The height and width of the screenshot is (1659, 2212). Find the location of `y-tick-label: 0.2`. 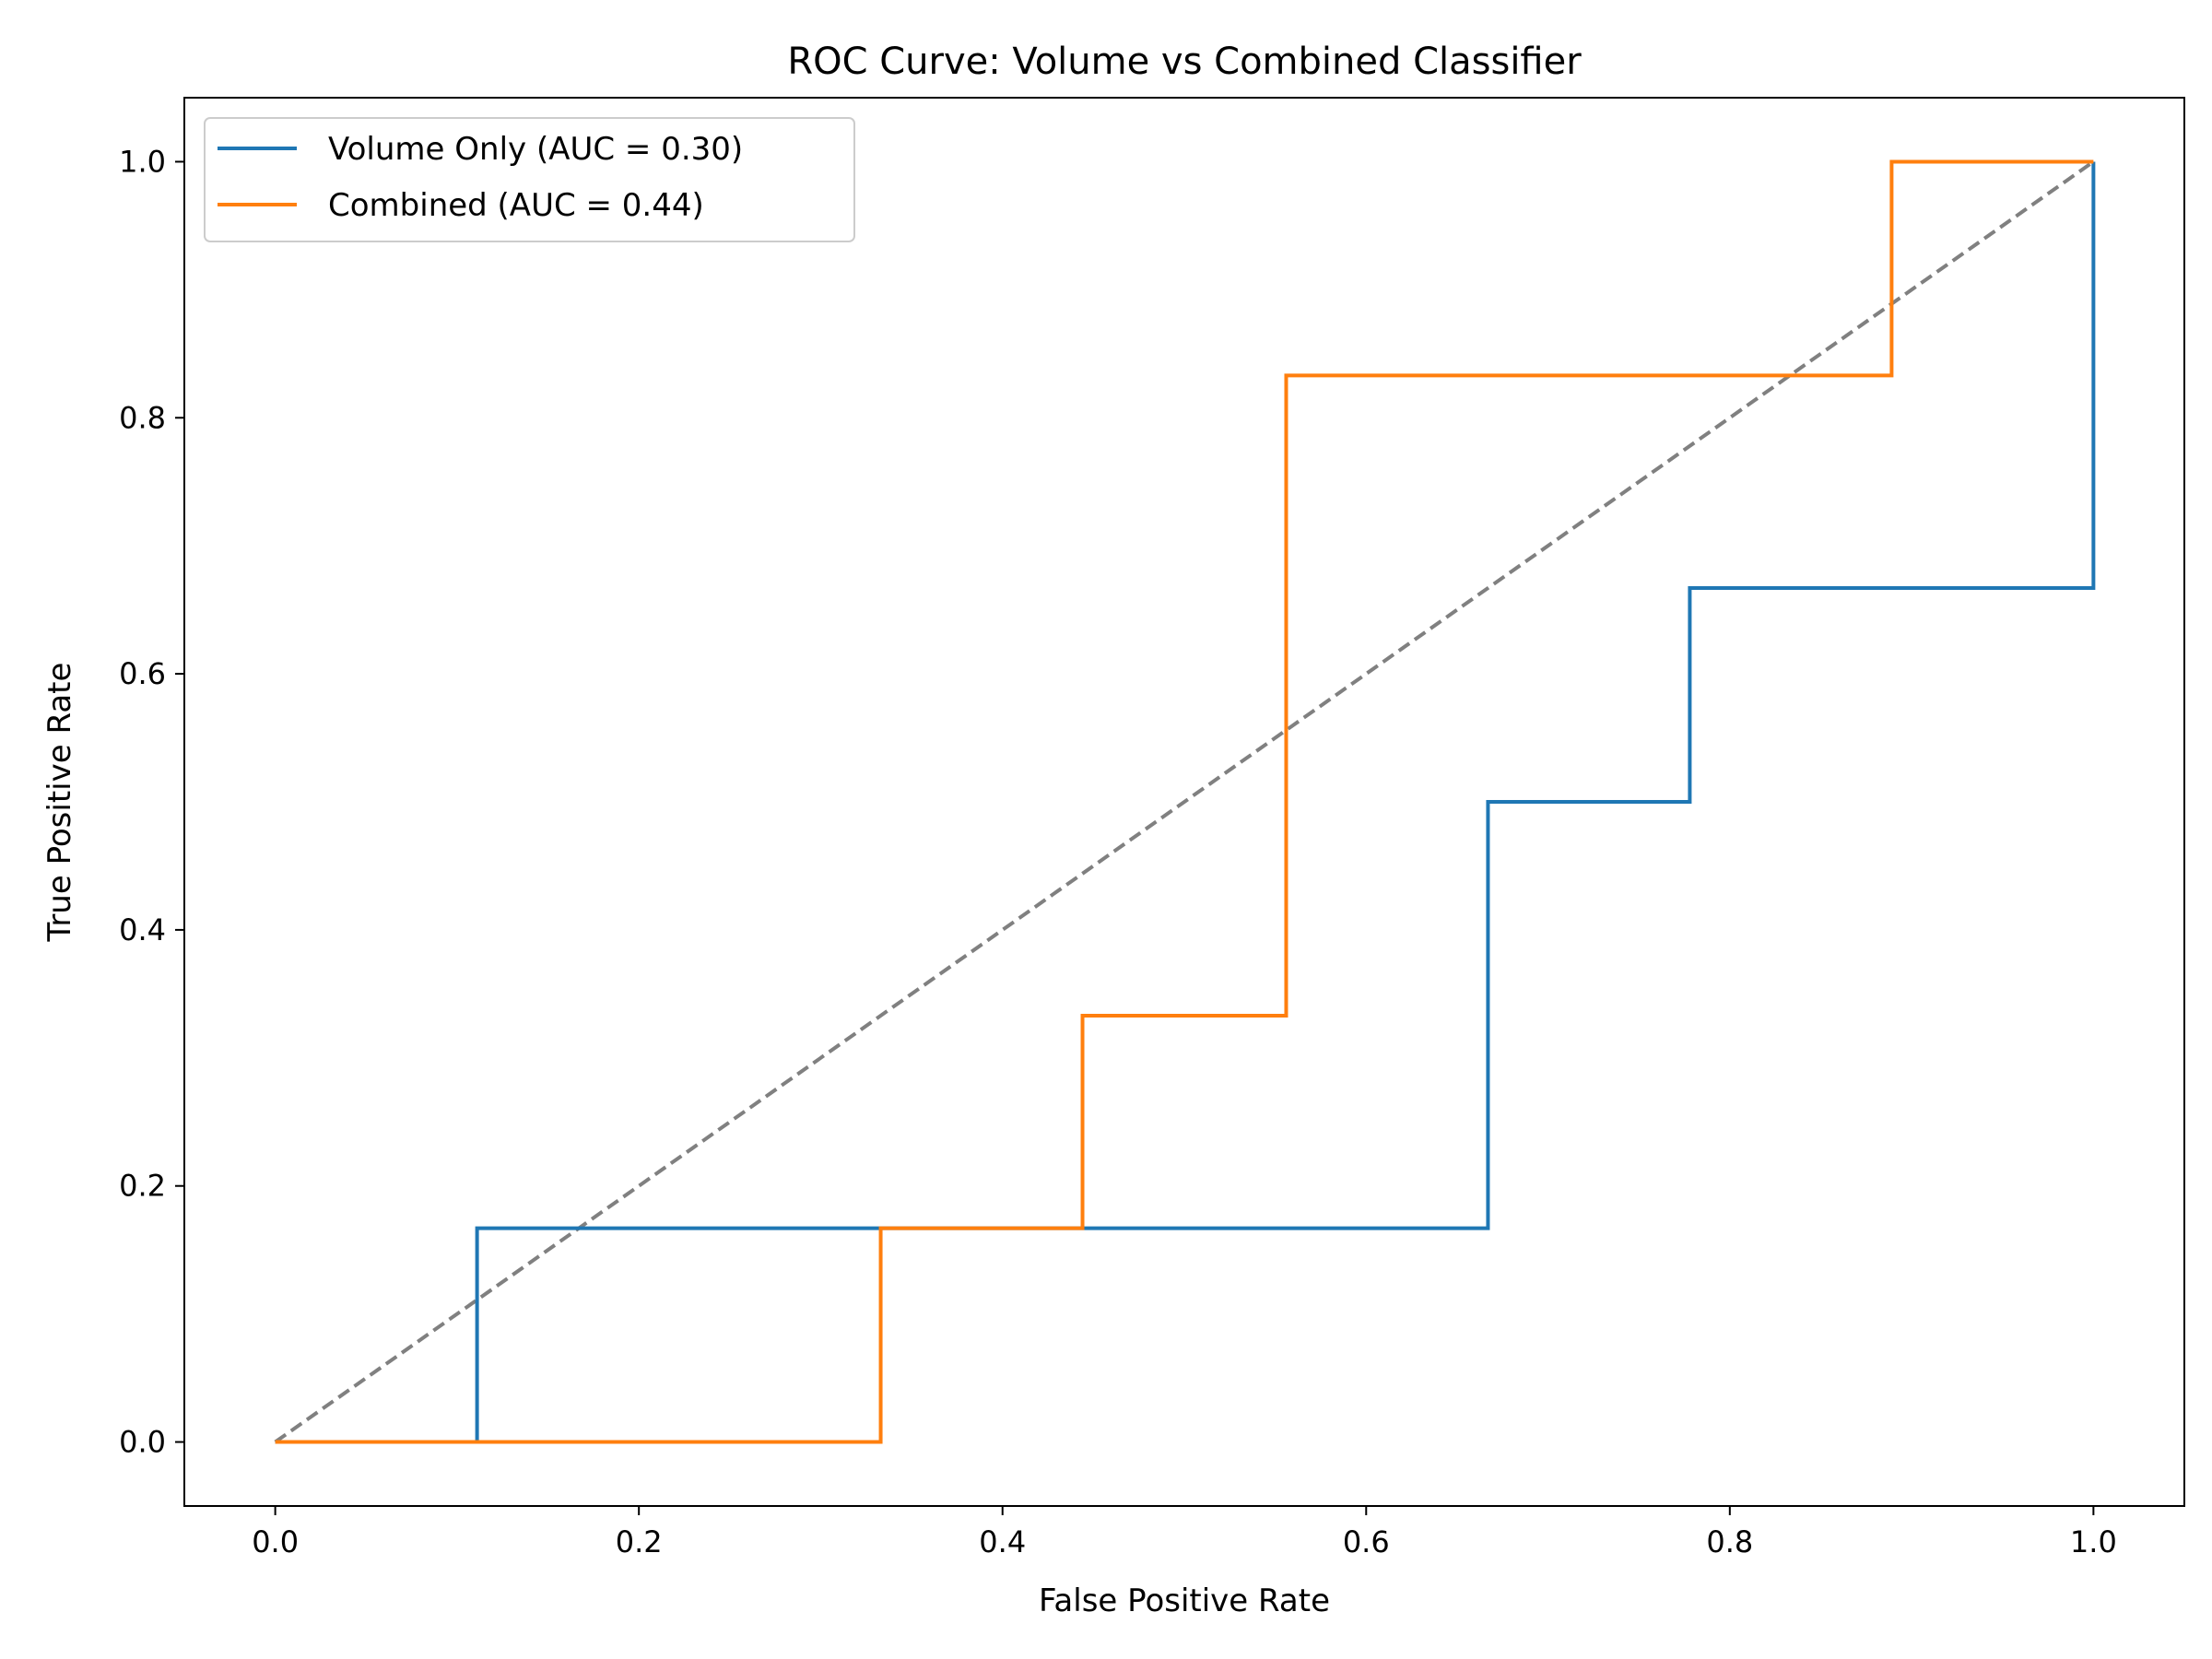

y-tick-label: 0.2 is located at coordinates (142, 1186).